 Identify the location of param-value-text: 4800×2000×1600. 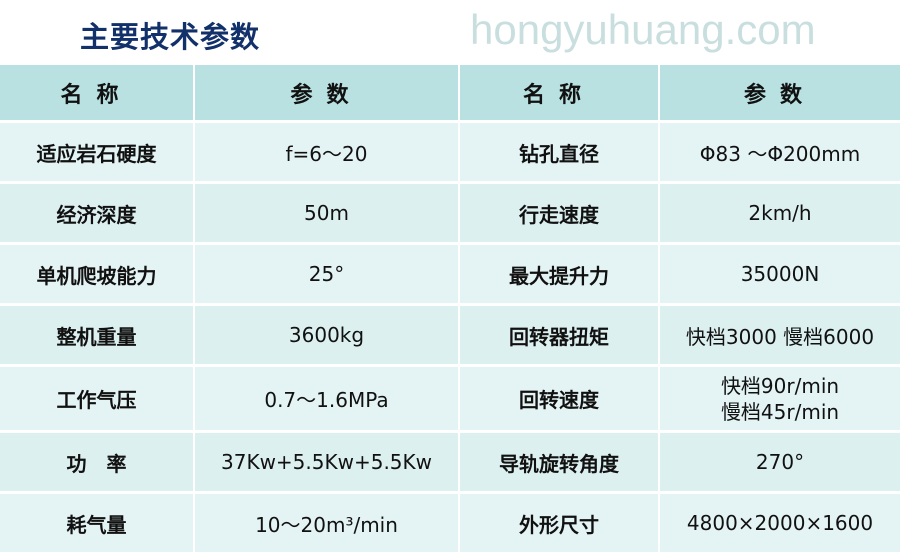
(780, 523).